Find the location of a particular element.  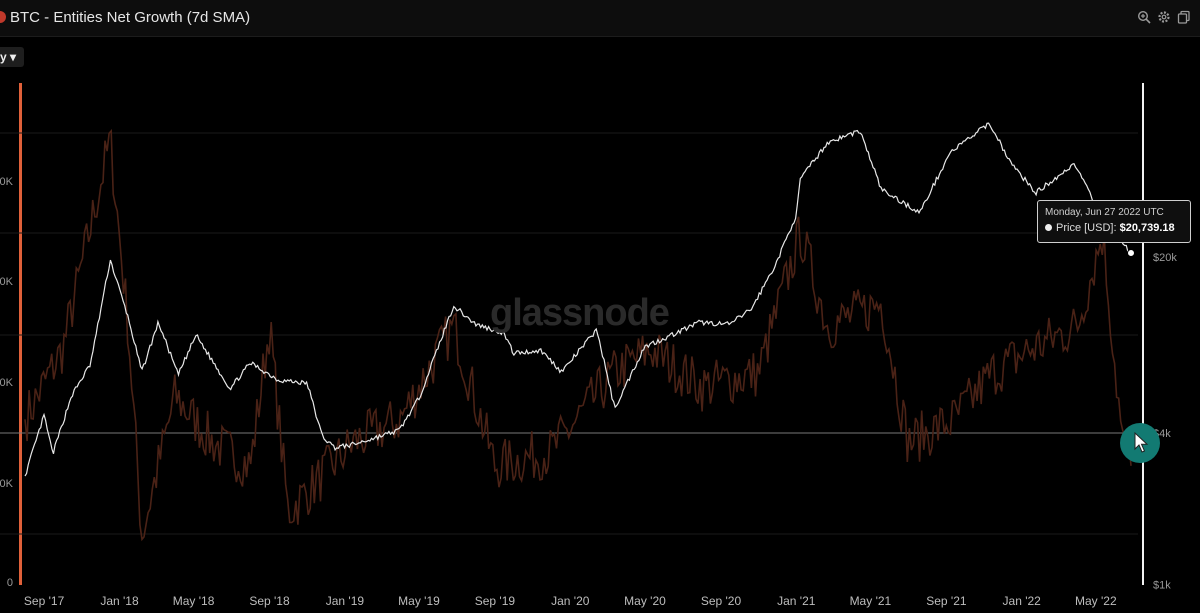

tooltip-value: $20,739.18 is located at coordinates (1147, 228).